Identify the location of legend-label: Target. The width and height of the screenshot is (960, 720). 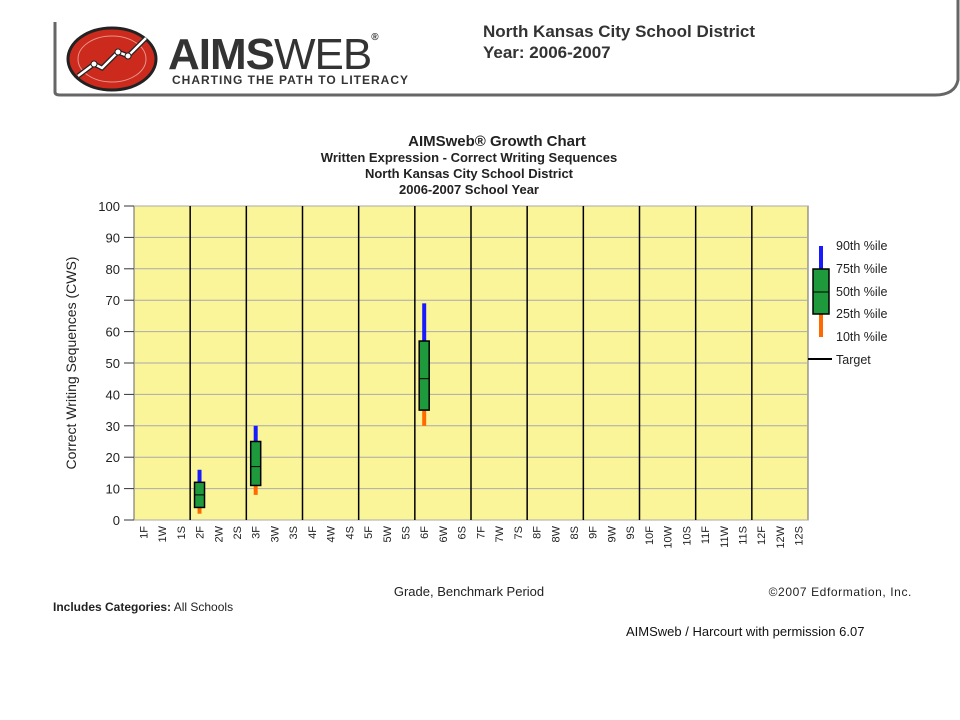
(853, 360).